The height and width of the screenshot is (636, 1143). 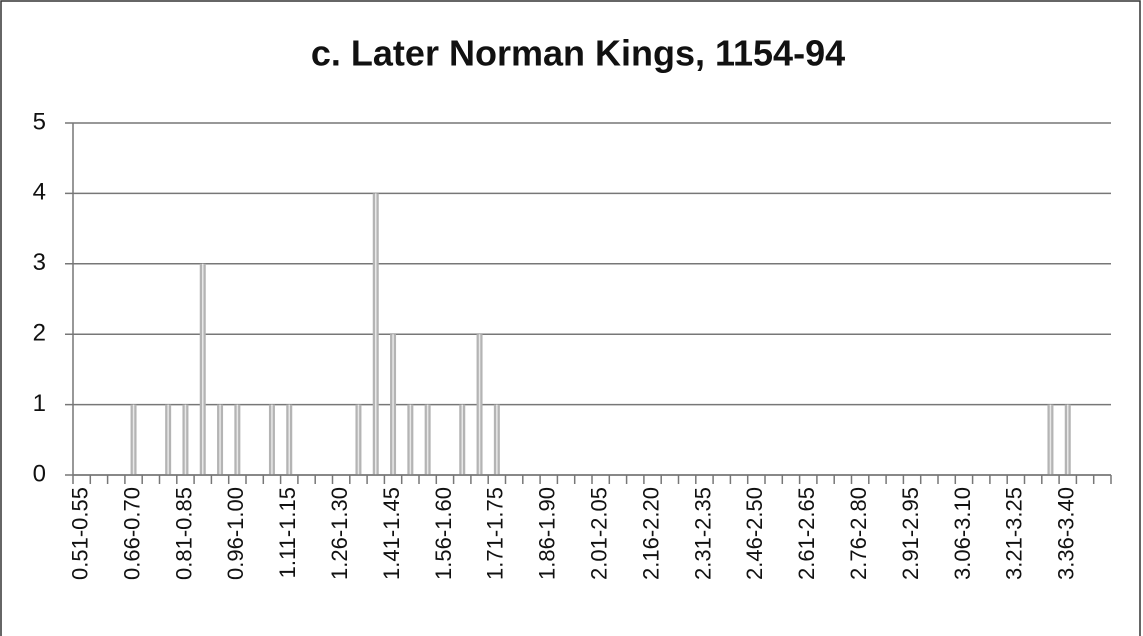 I want to click on x-tick-label: 1.71-1.75, so click(x=495, y=533).